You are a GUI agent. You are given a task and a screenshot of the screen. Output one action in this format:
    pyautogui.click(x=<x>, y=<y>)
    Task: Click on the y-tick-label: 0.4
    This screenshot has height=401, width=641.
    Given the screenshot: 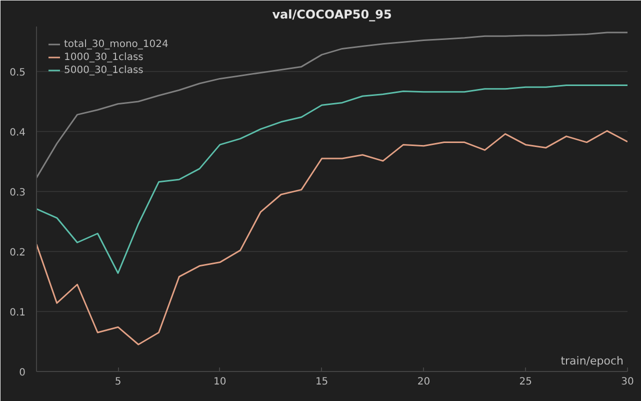 What is the action you would take?
    pyautogui.click(x=18, y=133)
    